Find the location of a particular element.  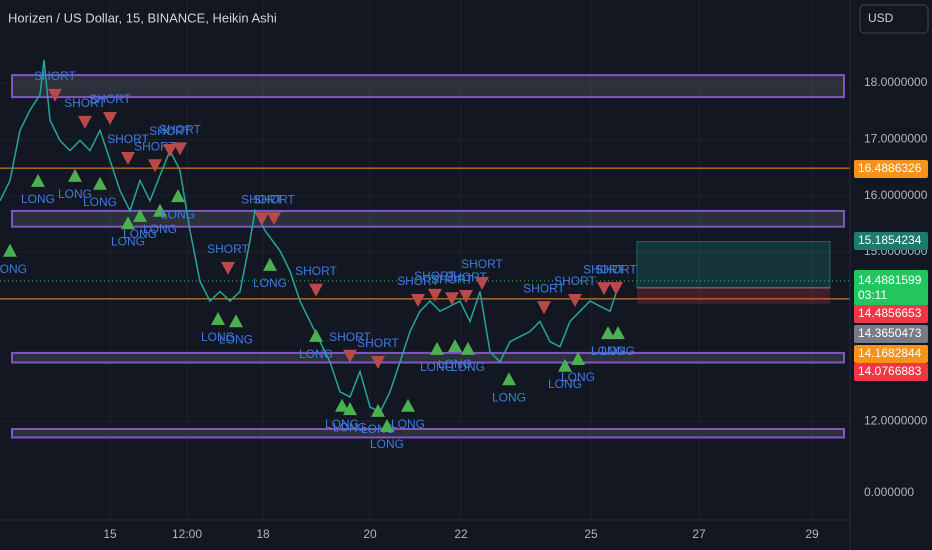

y-tick-label: 18.0000000 is located at coordinates (896, 82).